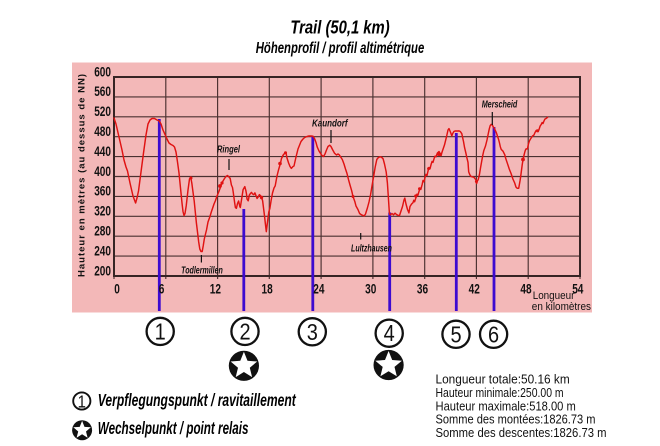 This screenshot has width=660, height=446. Describe the element at coordinates (500, 104) in the screenshot. I see `svg-text: Merscheid` at that location.